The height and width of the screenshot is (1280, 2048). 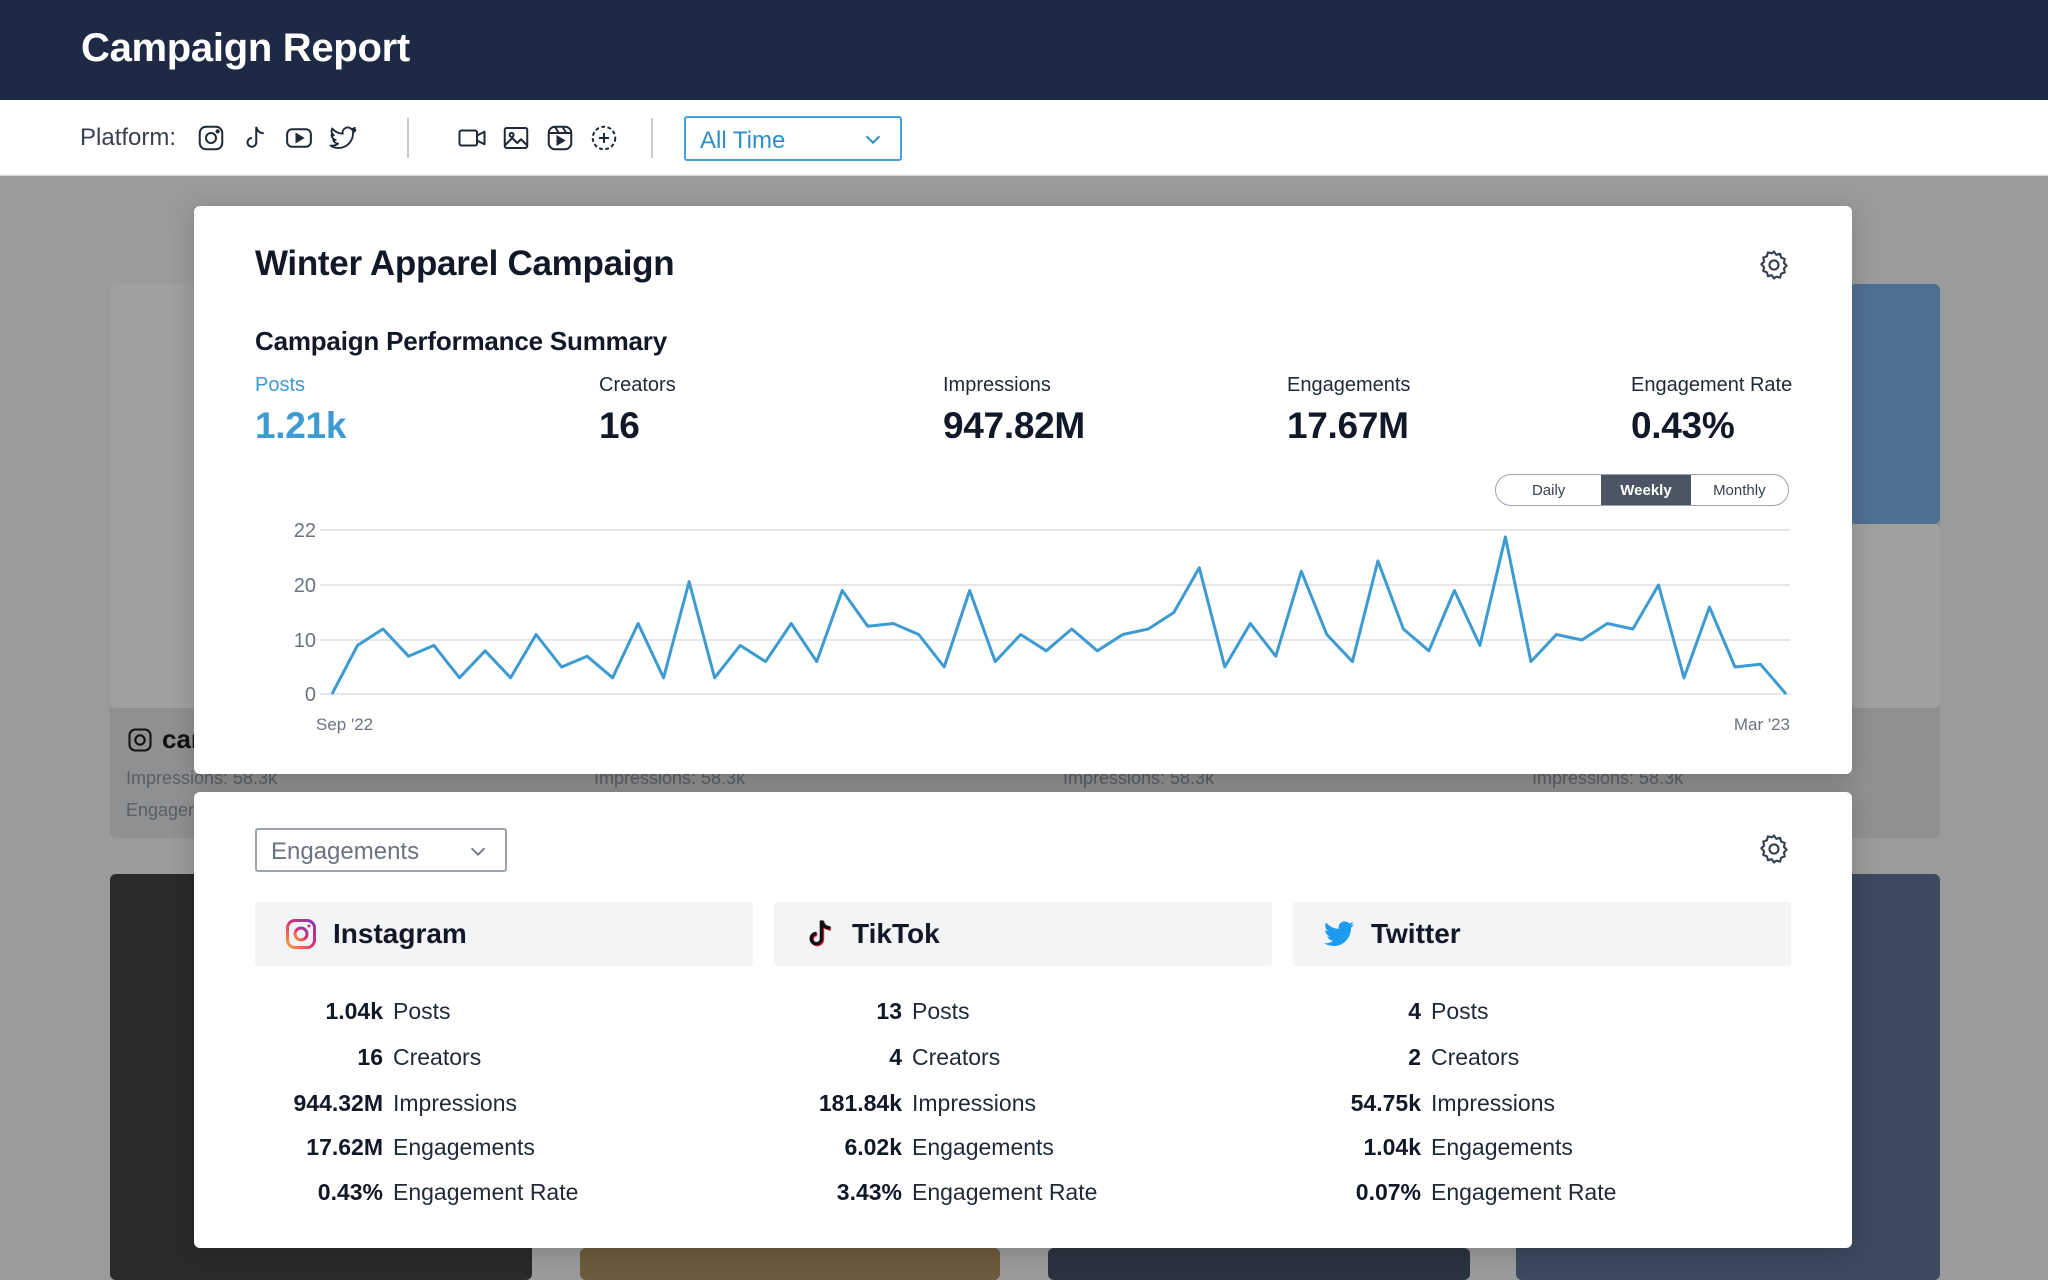 I want to click on row-value: 0.07%, so click(x=1388, y=1192).